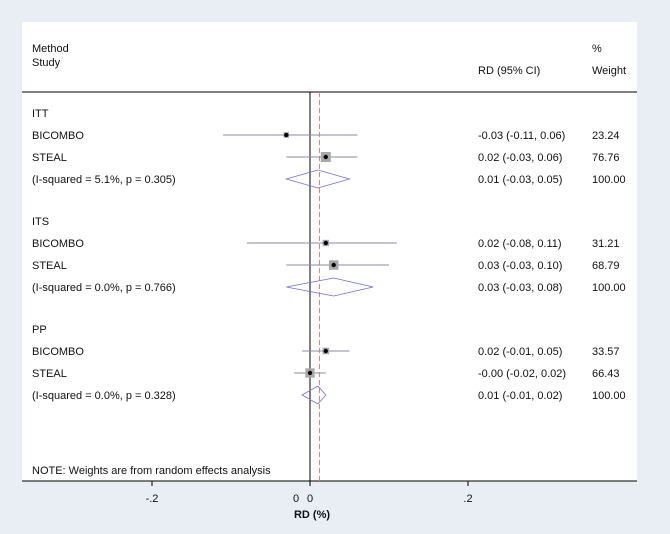  What do you see at coordinates (40, 114) in the screenshot?
I see `group-label: ITT` at bounding box center [40, 114].